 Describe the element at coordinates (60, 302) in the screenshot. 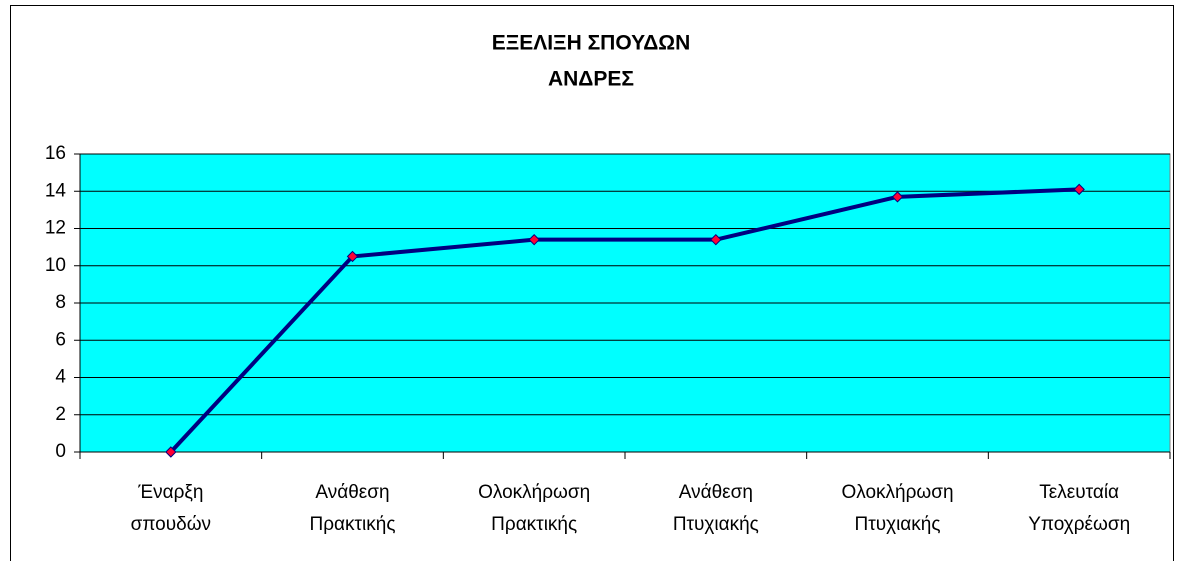

I see `y-tick-label: 8` at that location.